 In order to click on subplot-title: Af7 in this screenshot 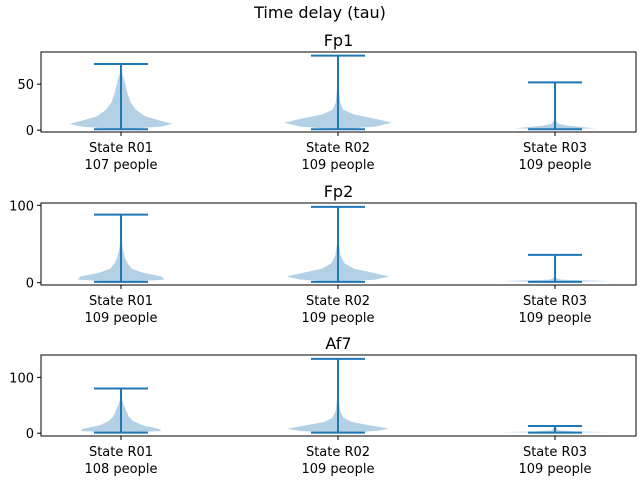, I will do `click(338, 343)`.